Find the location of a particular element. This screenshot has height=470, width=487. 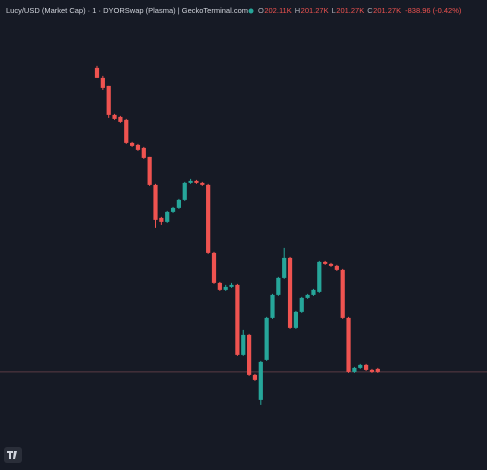

ohlc-key: L is located at coordinates (334, 10).